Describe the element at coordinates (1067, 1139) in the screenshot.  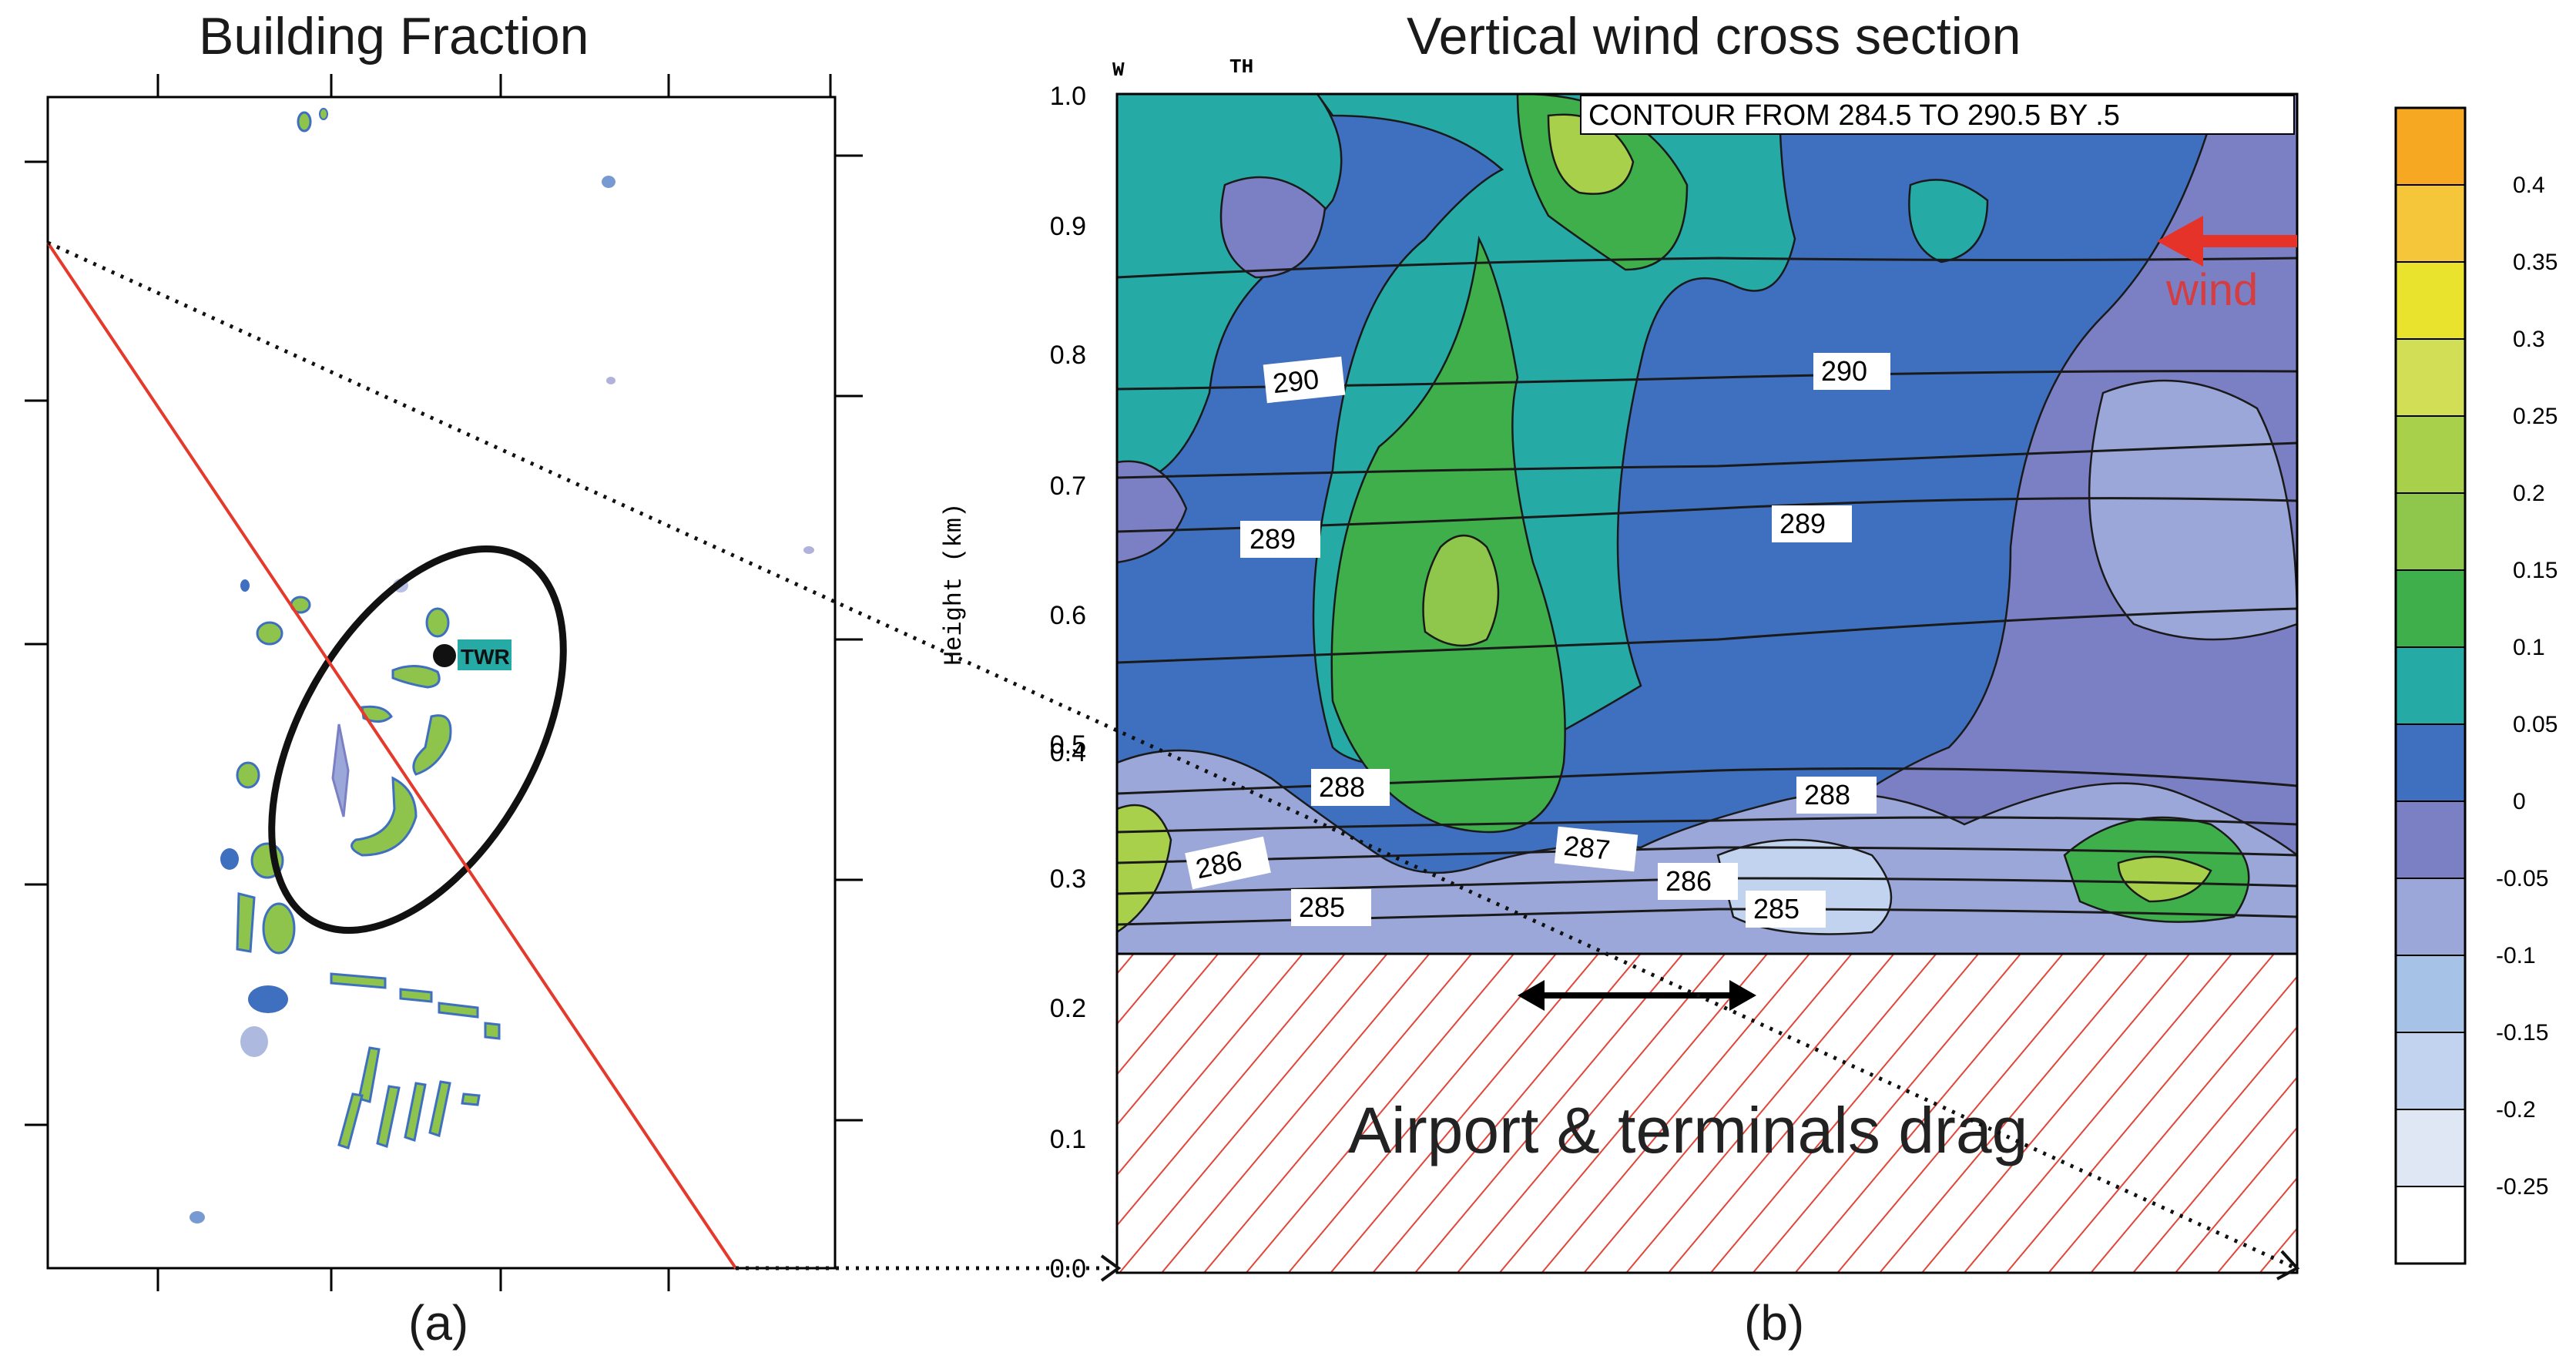
I see `y-tick: 0.1` at that location.